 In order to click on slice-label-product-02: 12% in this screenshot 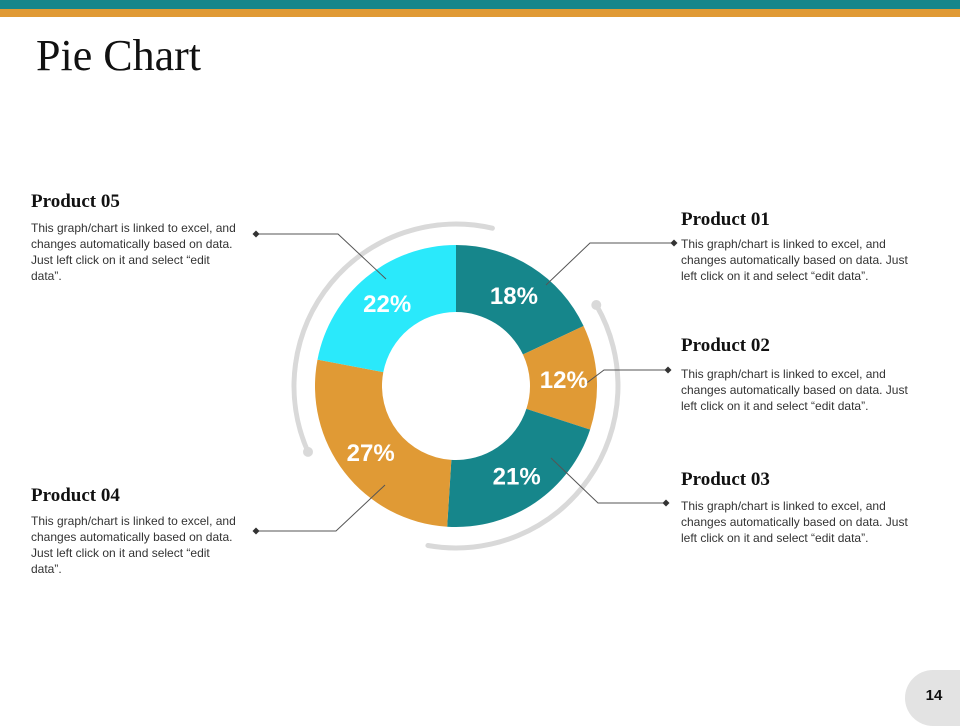, I will do `click(564, 380)`.